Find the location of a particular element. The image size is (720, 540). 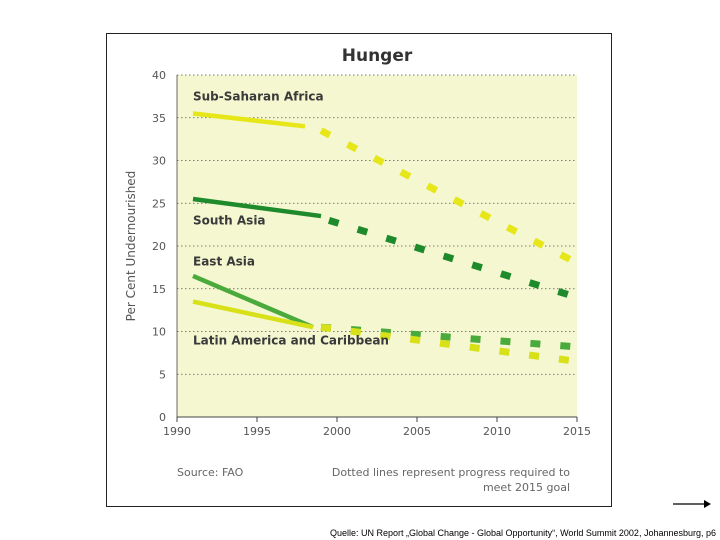

x-tick-label: 2000 is located at coordinates (337, 431).